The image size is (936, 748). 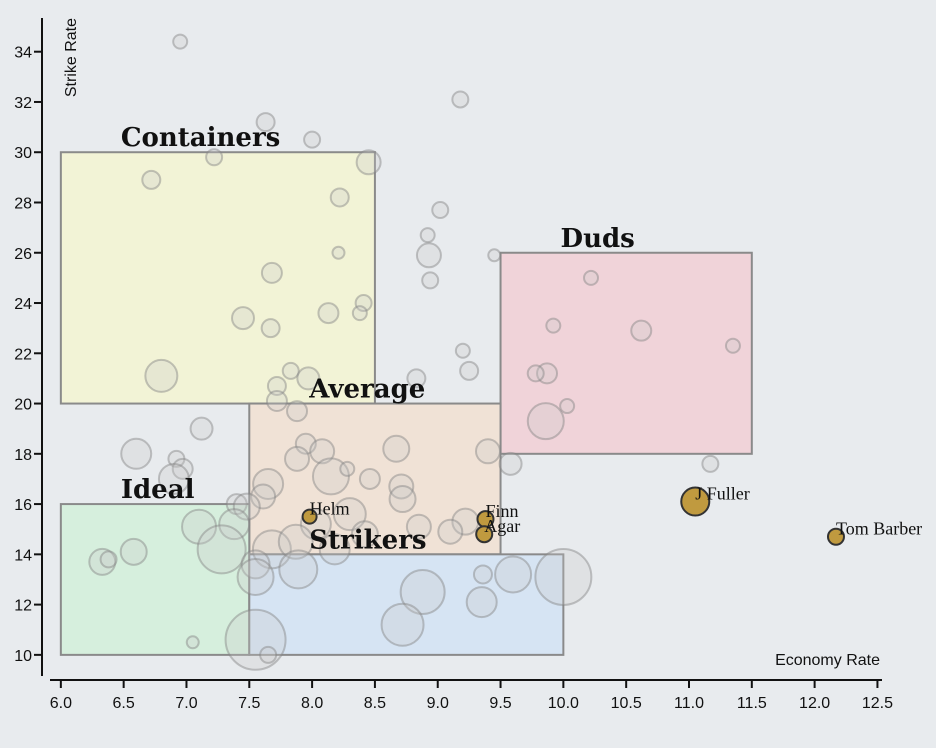 What do you see at coordinates (249, 703) in the screenshot?
I see `x-tick-label: 7.5` at bounding box center [249, 703].